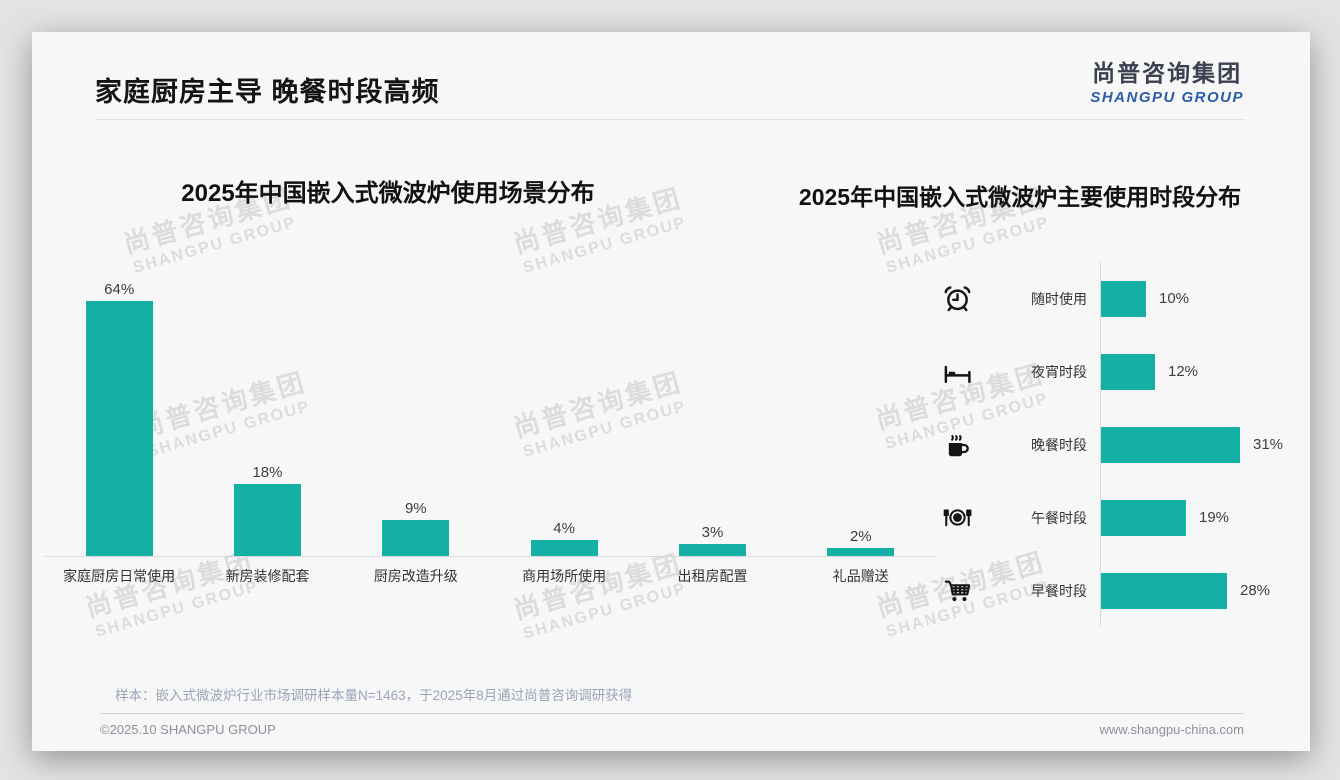  I want to click on bar-value-label: 4%, so click(564, 528).